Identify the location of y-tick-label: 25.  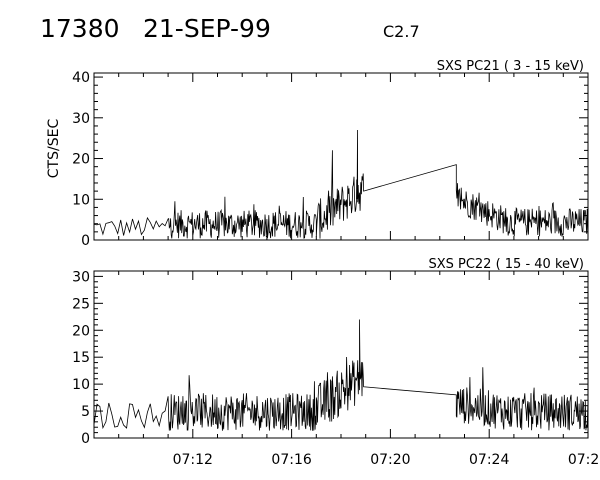
(81, 304).